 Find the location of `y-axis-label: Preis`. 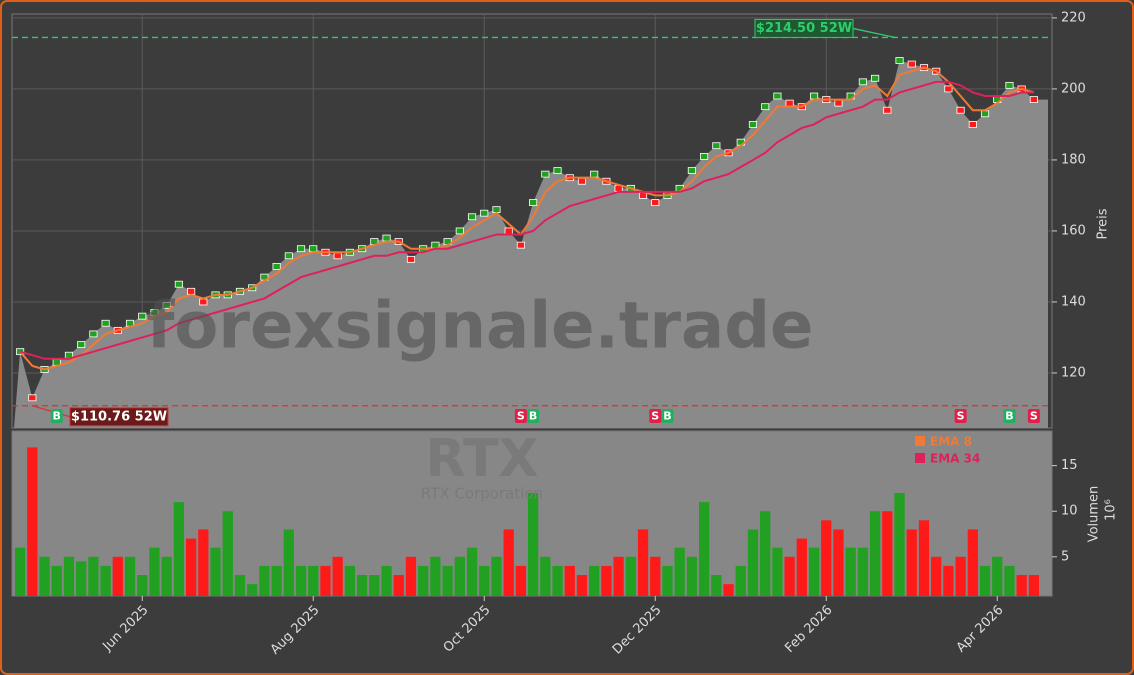

y-axis-label: Preis is located at coordinates (1103, 223).